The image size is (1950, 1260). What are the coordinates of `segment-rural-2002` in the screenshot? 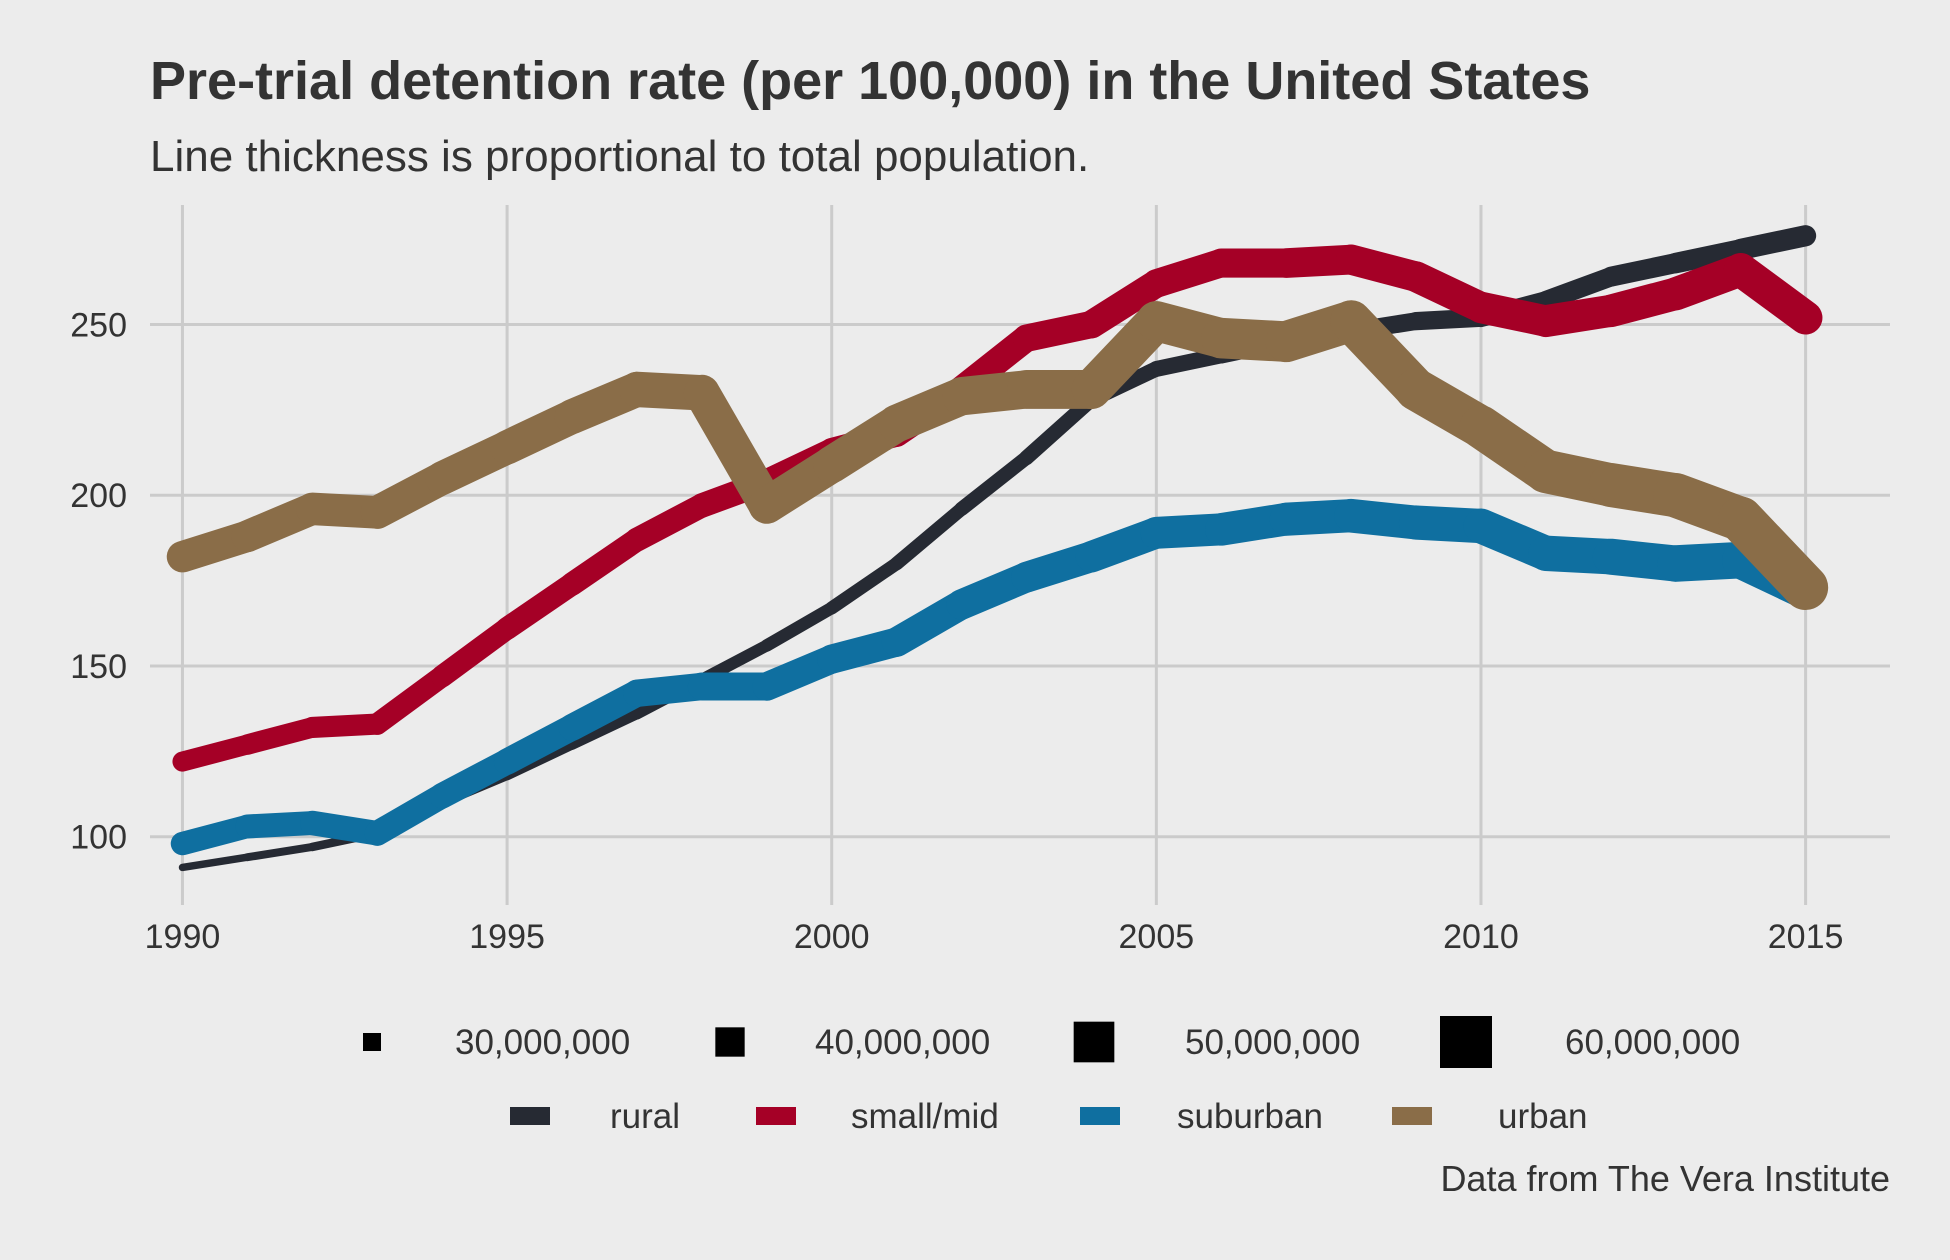 It's located at (994, 483).